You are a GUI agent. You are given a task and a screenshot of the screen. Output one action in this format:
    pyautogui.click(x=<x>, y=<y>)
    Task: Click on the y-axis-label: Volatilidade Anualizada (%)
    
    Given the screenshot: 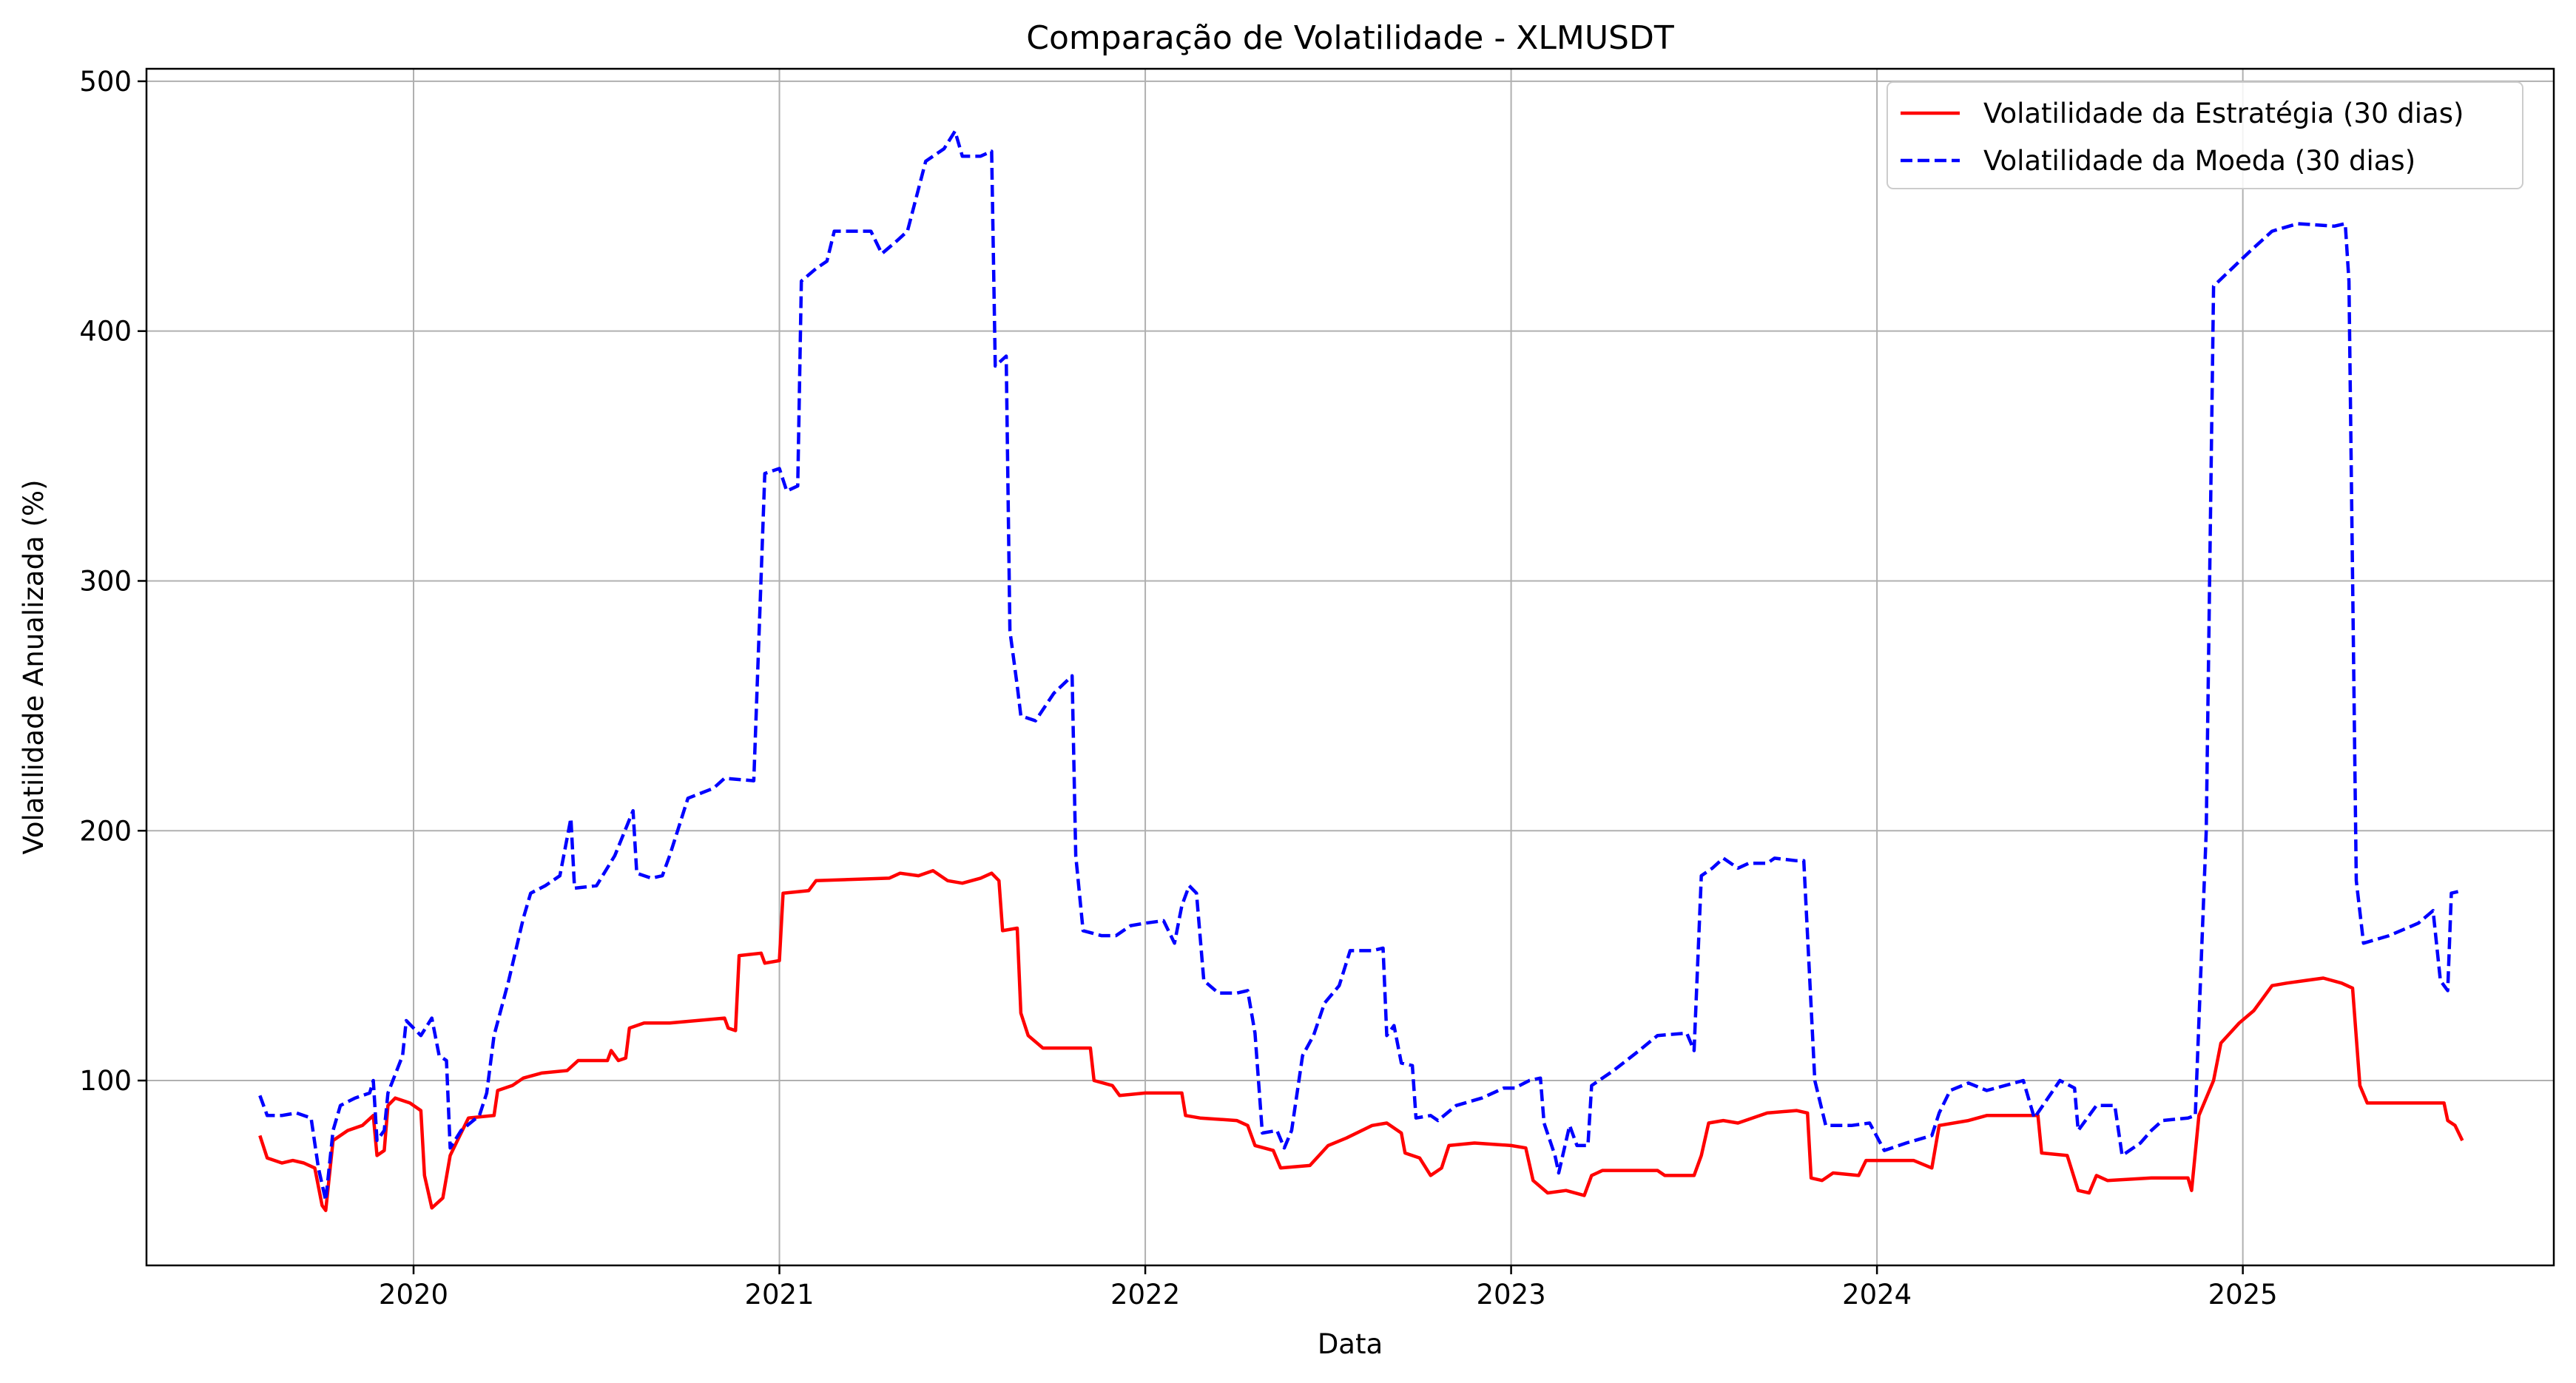 What is the action you would take?
    pyautogui.click(x=34, y=667)
    